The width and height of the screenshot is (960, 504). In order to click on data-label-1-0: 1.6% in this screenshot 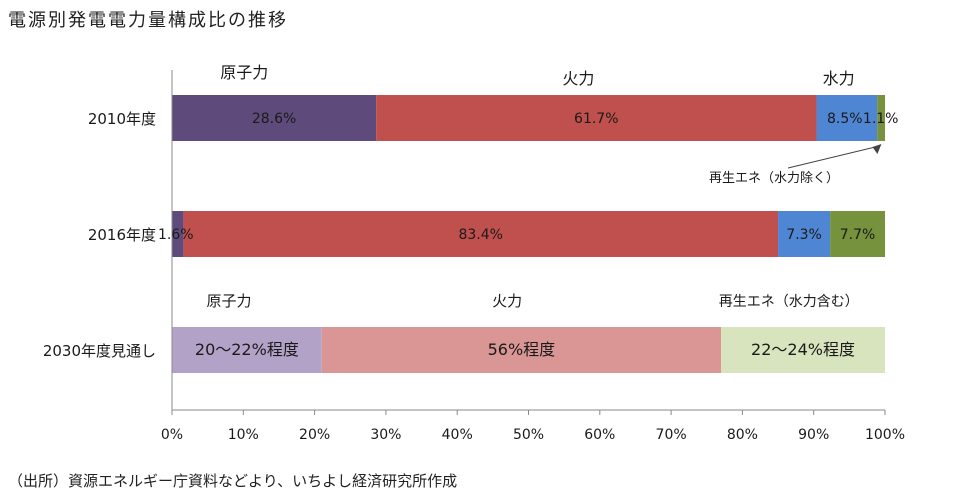, I will do `click(176, 235)`.